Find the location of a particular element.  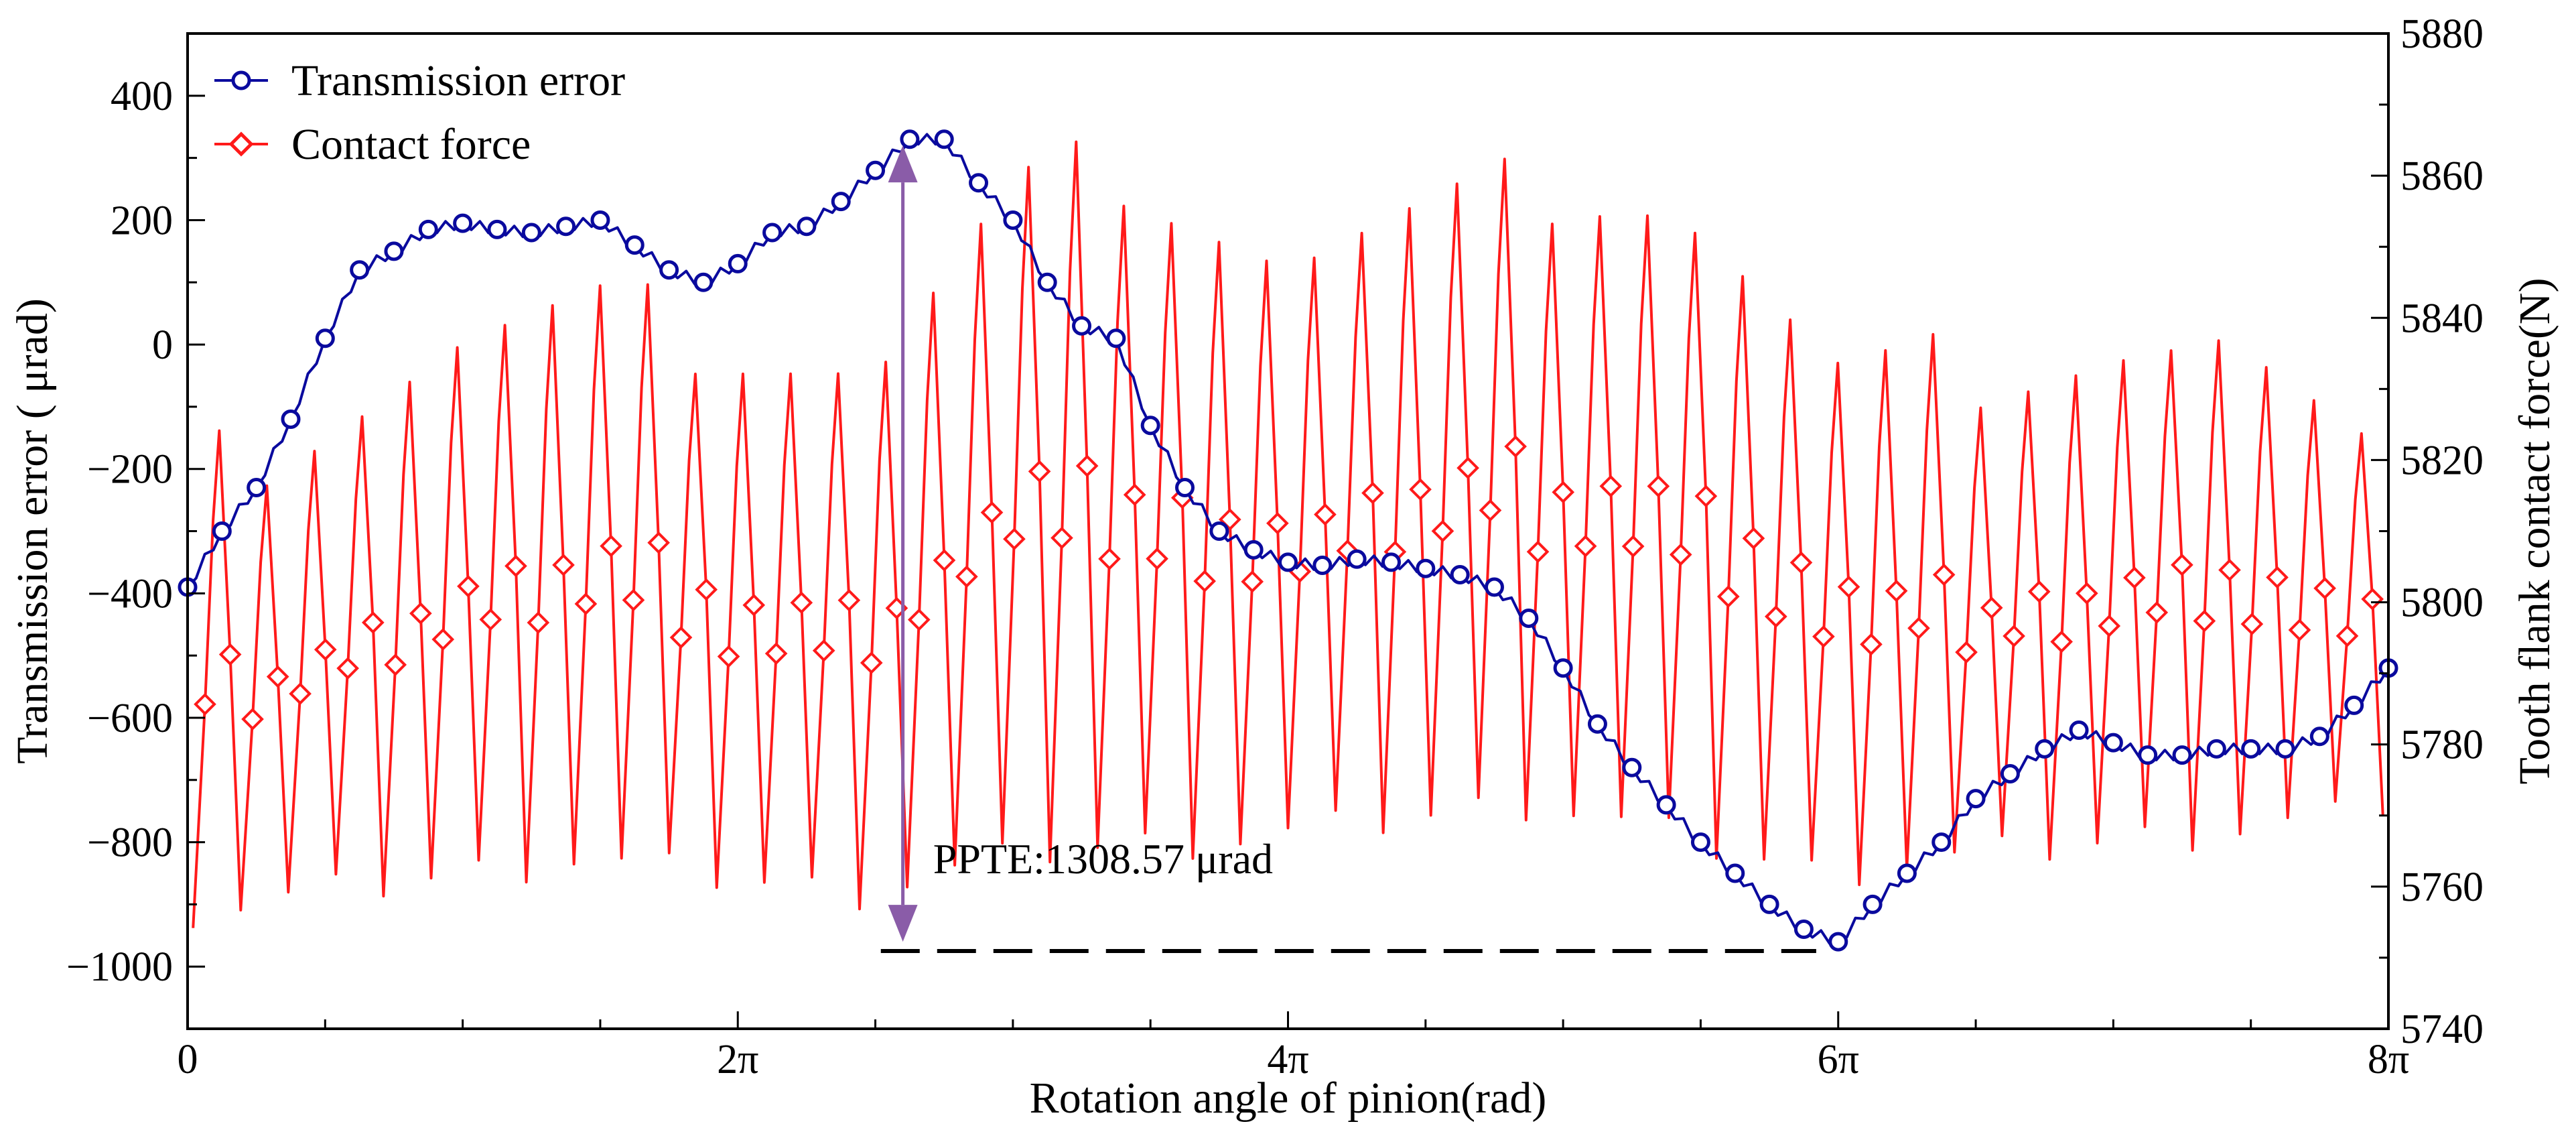

legend-marker-transmission-error is located at coordinates (241, 80).